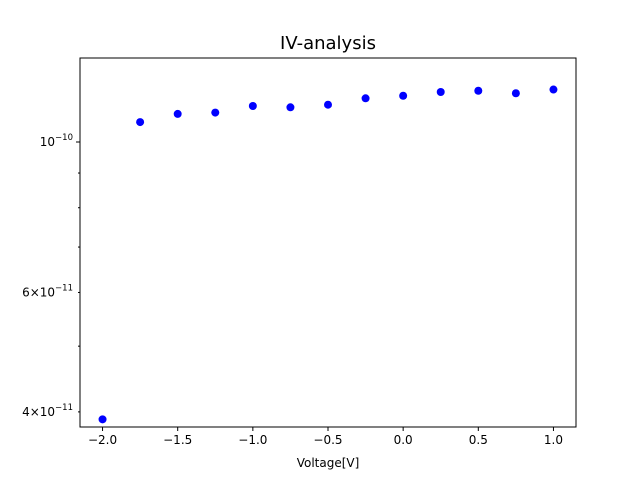 The height and width of the screenshot is (480, 640). I want to click on x-tick-label: 0.5, so click(478, 440).